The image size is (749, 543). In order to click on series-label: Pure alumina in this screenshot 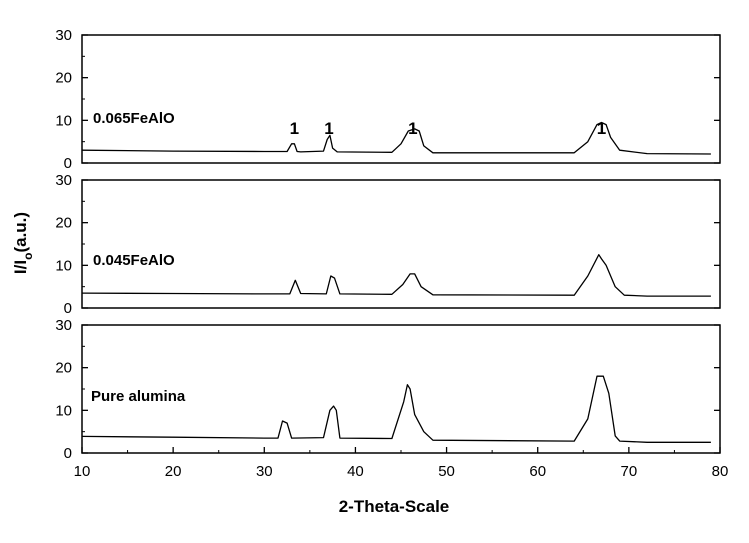, I will do `click(138, 396)`.